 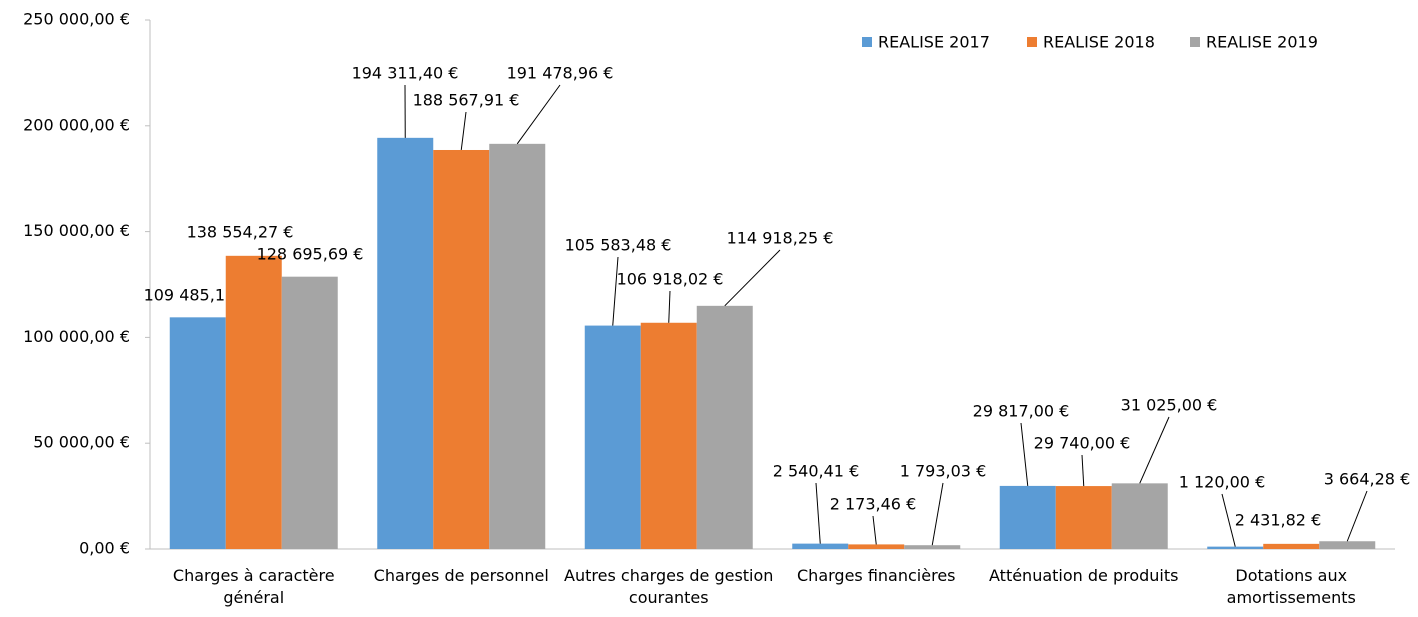 I want to click on value-label: 128 695,69 €, so click(x=310, y=254).